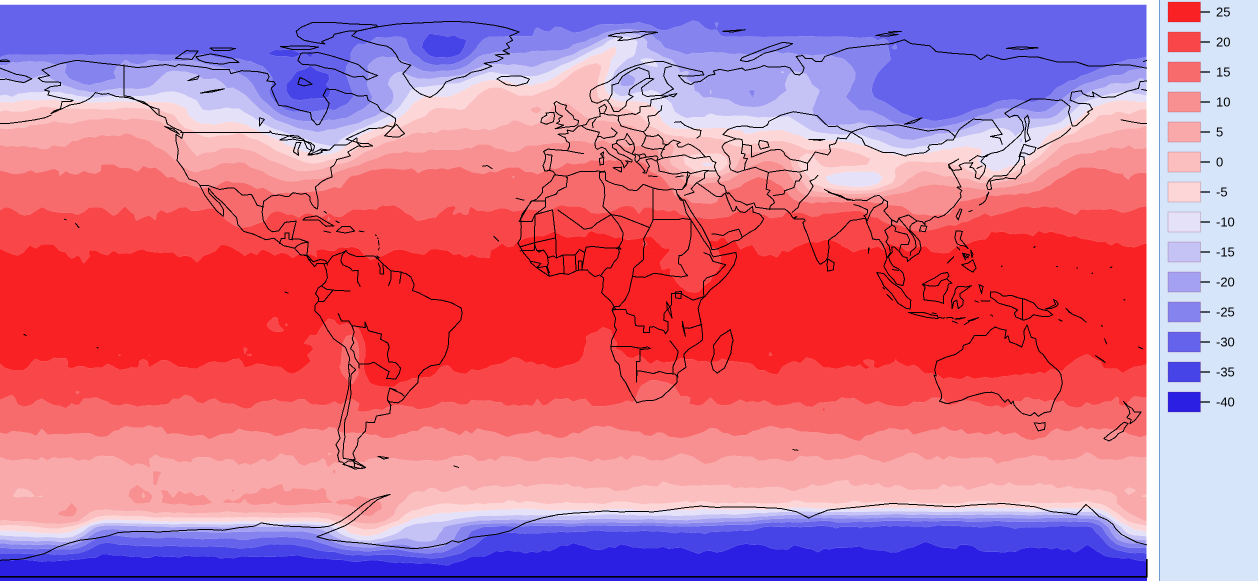 The image size is (1258, 581). I want to click on svg-text: -40, so click(1225, 402).